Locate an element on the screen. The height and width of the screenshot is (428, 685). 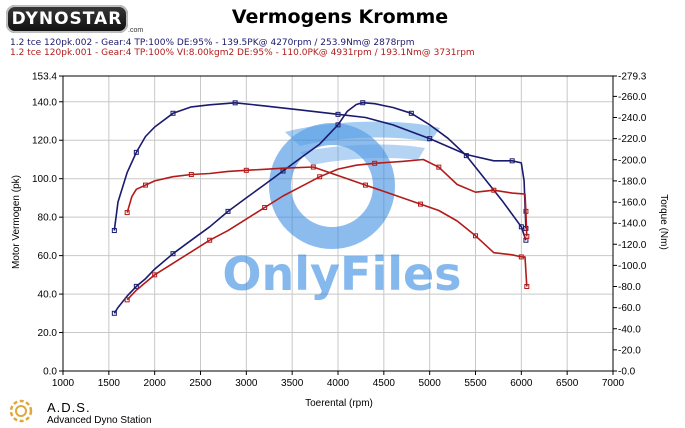
y-tick-label: 140.0 is located at coordinates (44, 102).